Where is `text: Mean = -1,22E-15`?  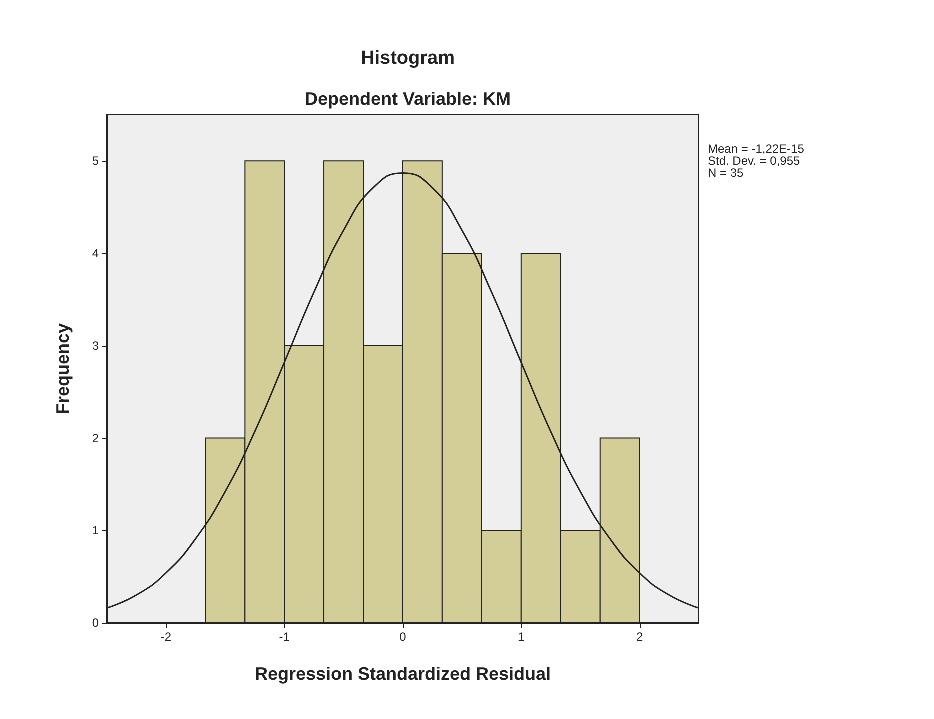
text: Mean = -1,22E-15 is located at coordinates (756, 149).